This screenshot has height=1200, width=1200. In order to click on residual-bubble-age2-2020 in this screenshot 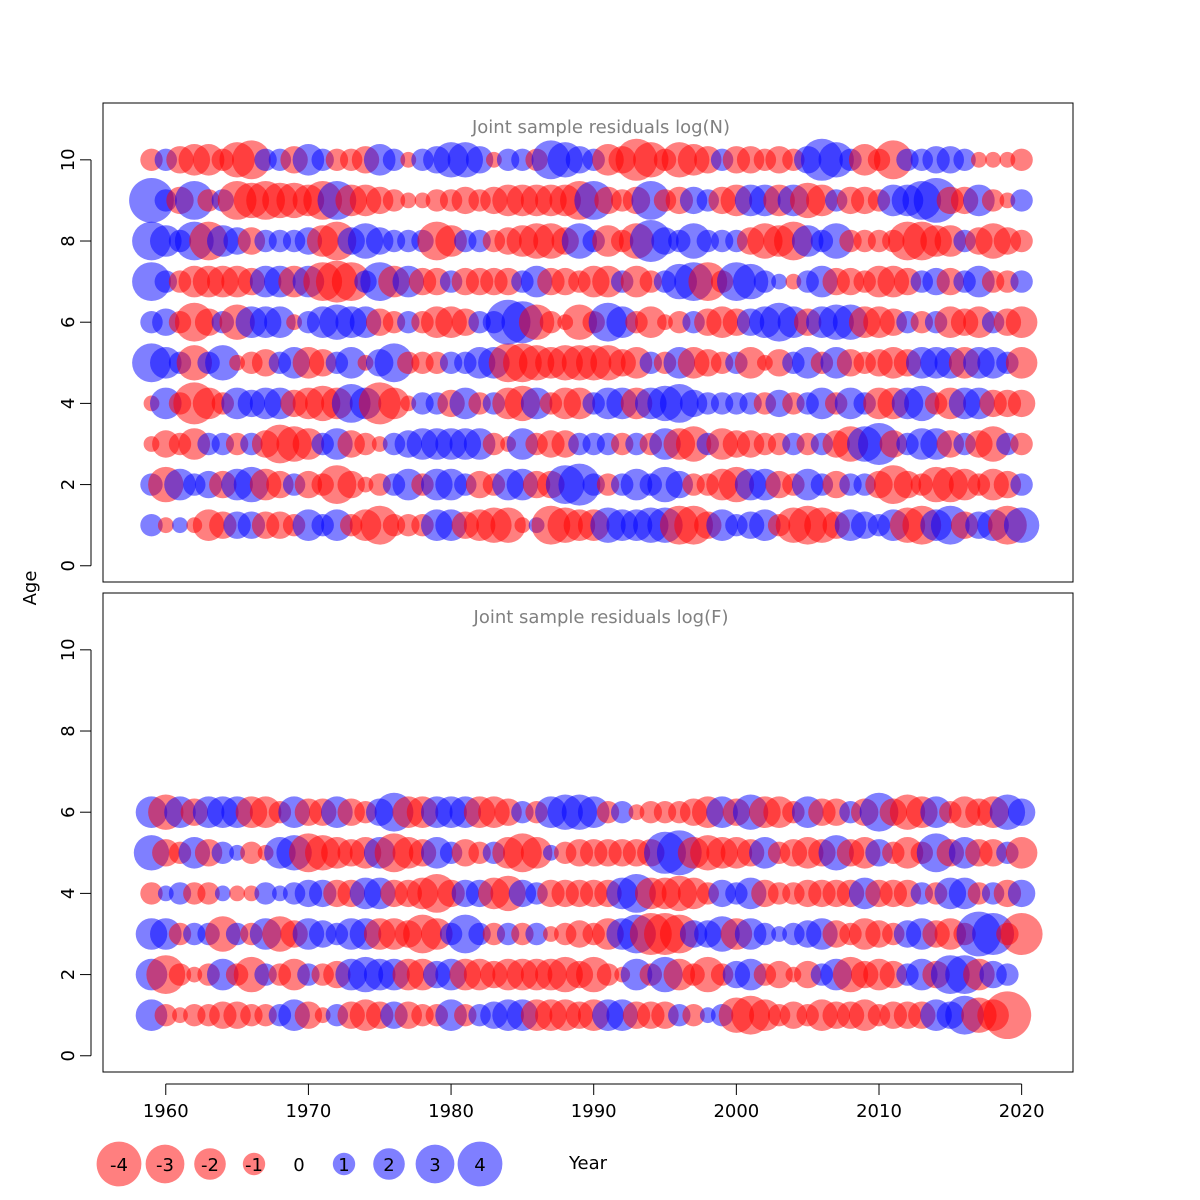, I will do `click(1021, 484)`.